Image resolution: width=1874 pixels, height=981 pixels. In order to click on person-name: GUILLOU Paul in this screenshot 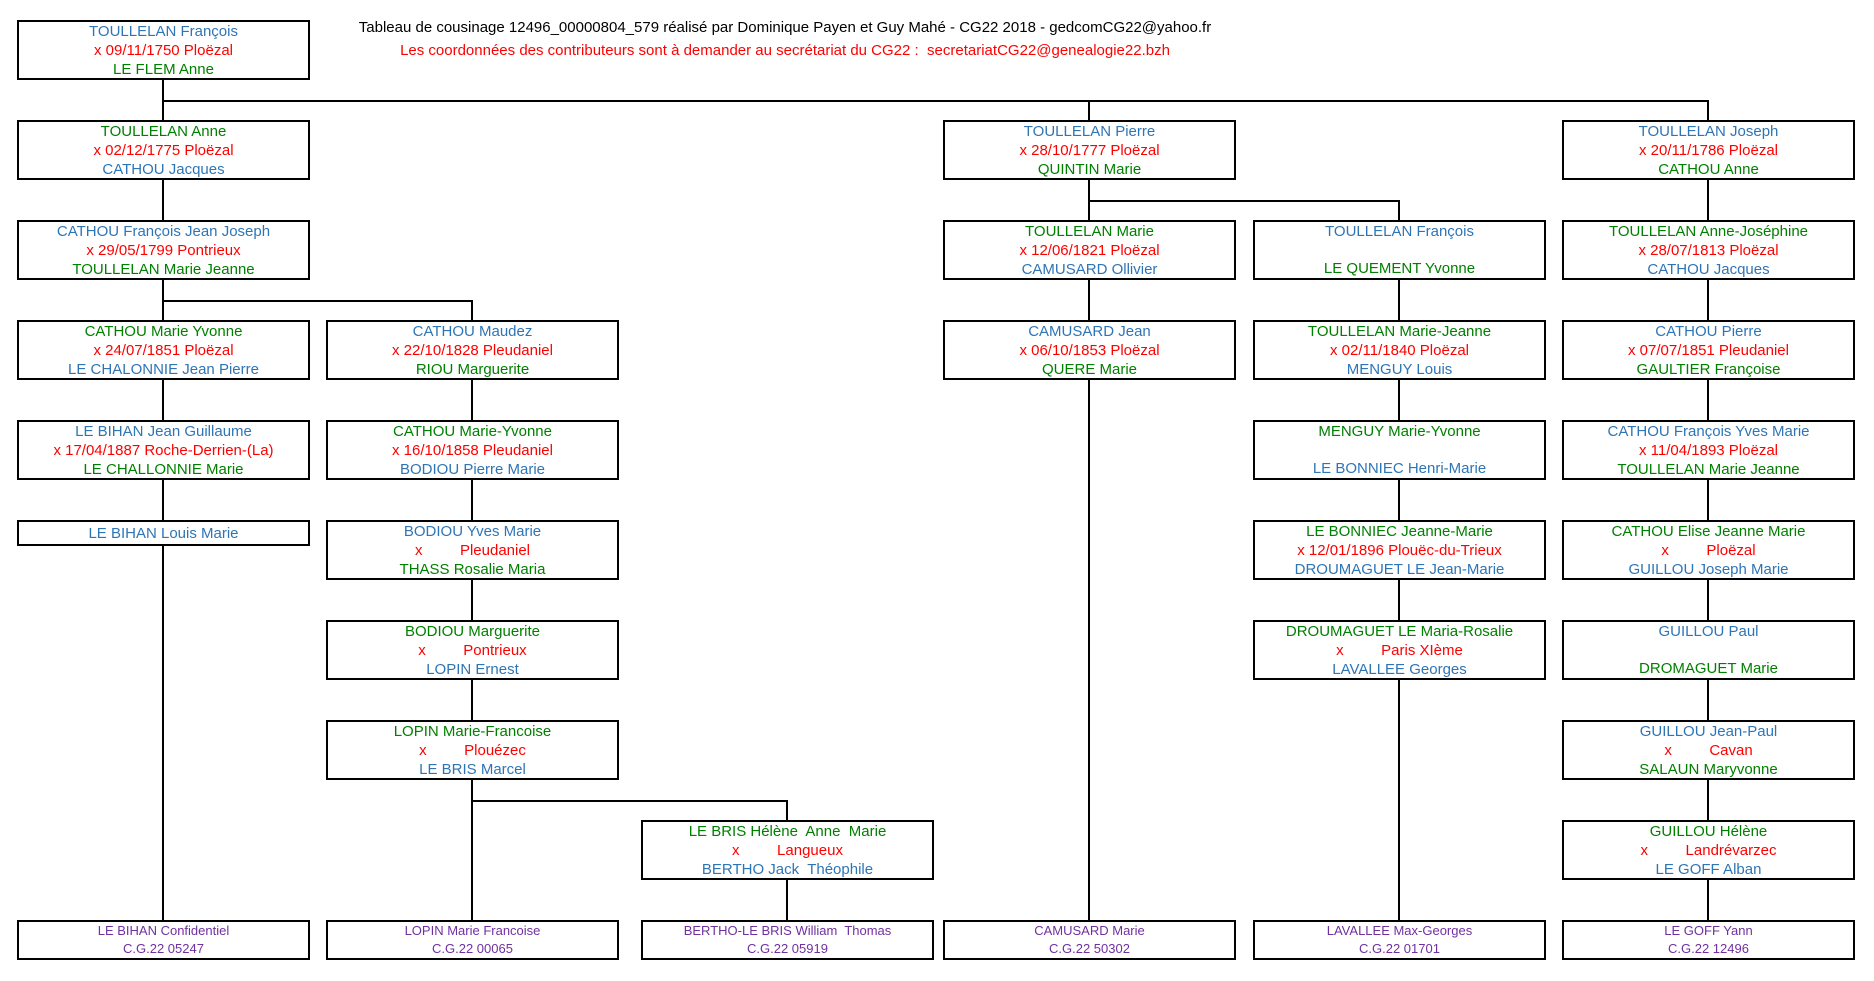, I will do `click(1708, 631)`.